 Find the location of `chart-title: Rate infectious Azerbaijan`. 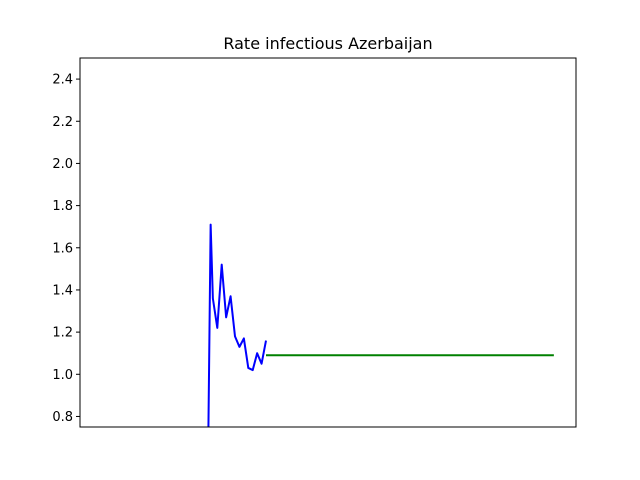

chart-title: Rate infectious Azerbaijan is located at coordinates (327, 43).